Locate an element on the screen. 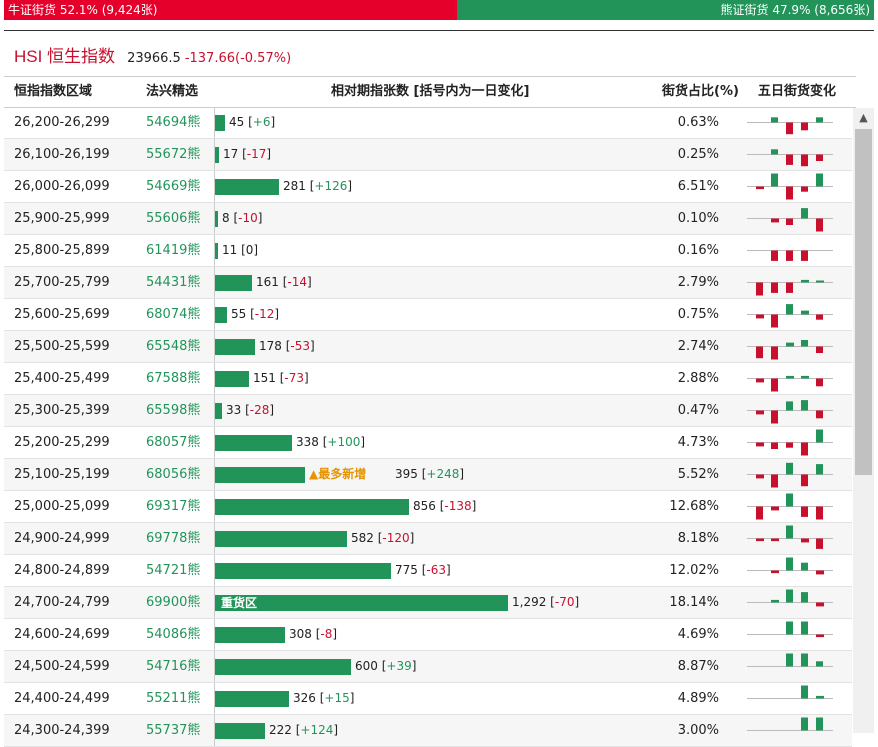 Image resolution: width=878 pixels, height=747 pixels. row-code-link: 65548熊 is located at coordinates (173, 346).